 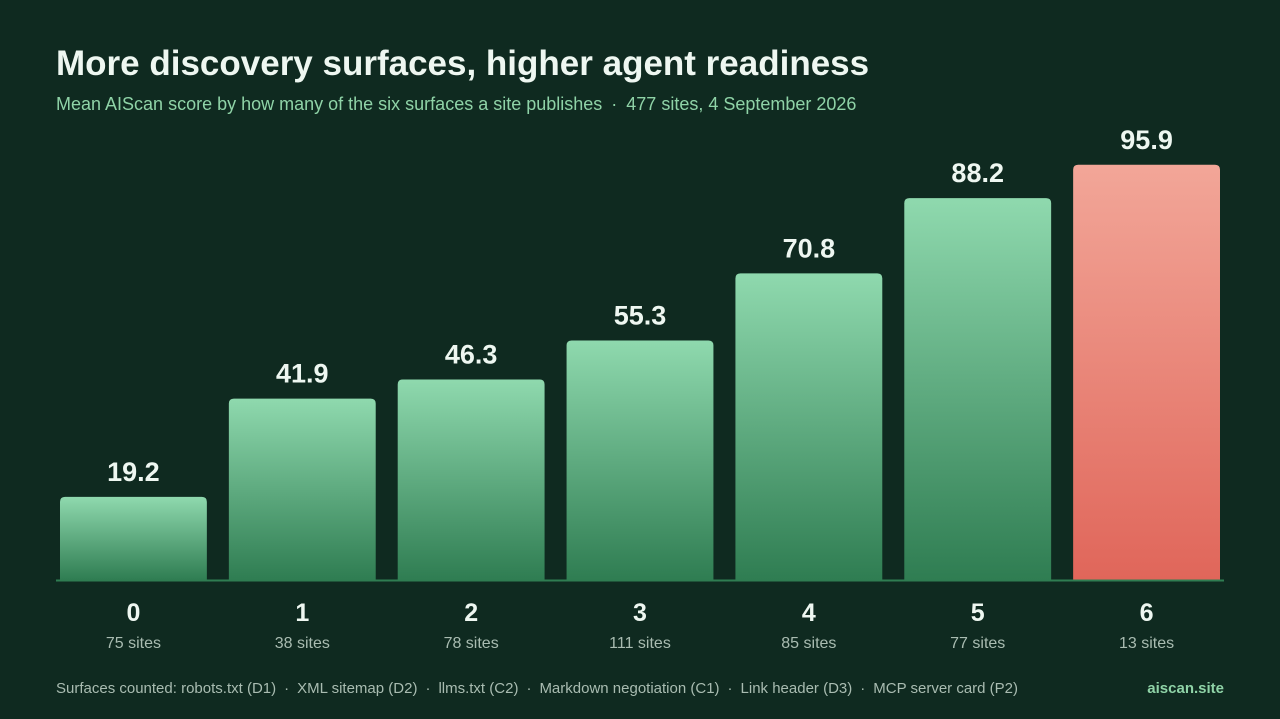 I want to click on bar-value-label: 19.2, so click(x=133, y=472).